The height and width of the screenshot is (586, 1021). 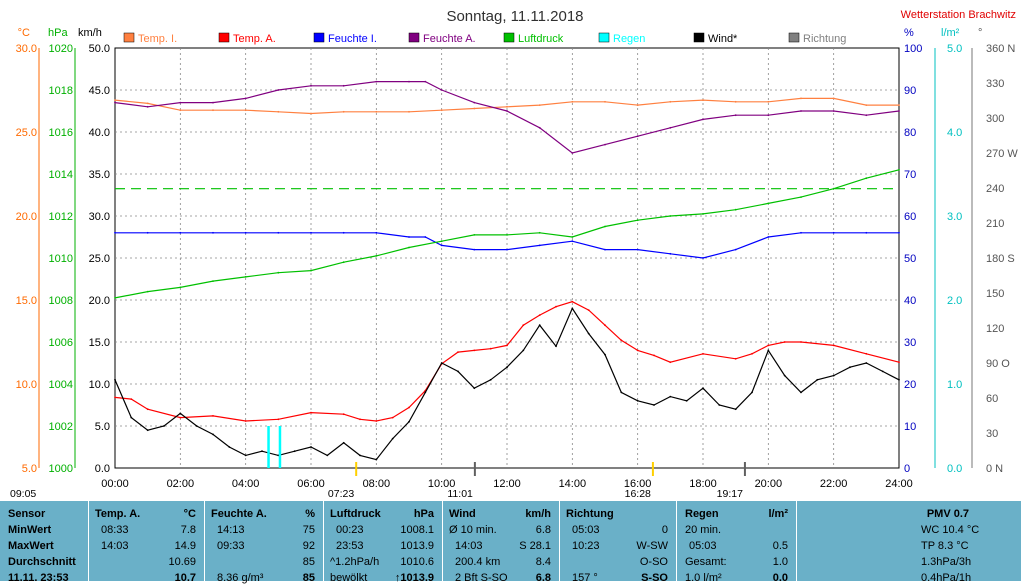 I want to click on hum-tick-8: 20, so click(x=910, y=385).